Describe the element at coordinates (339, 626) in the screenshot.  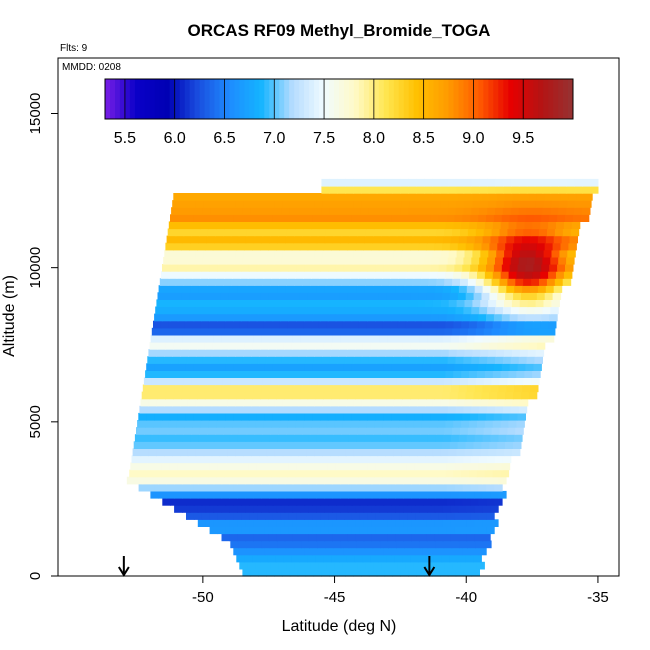
I see `x-axis-label: Latitude (deg N)` at that location.